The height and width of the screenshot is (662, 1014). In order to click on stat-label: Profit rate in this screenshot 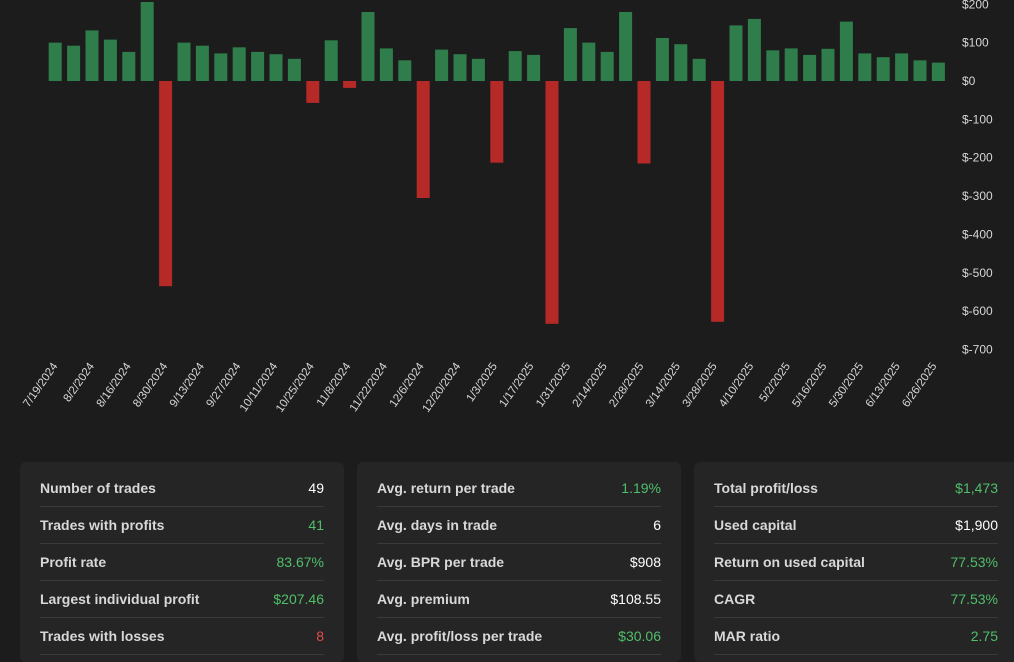, I will do `click(73, 562)`.